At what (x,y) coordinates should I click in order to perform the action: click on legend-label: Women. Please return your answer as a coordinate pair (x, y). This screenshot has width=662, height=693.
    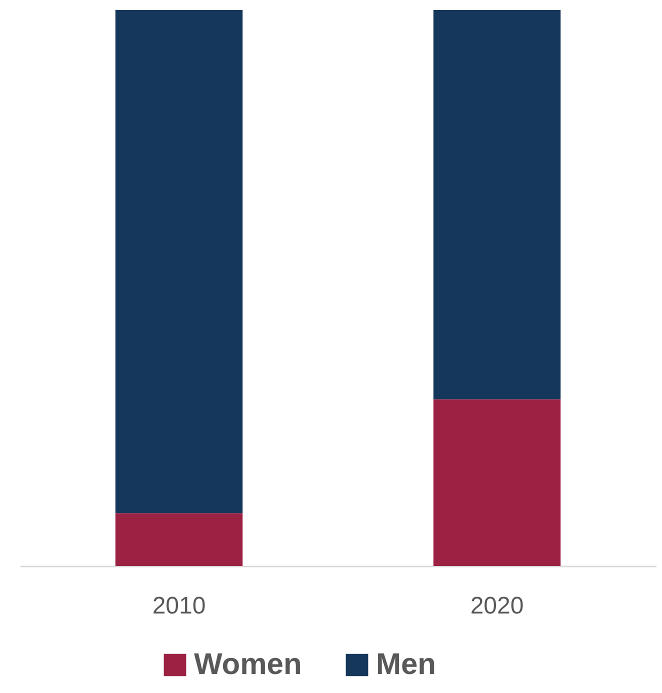
    Looking at the image, I should click on (248, 664).